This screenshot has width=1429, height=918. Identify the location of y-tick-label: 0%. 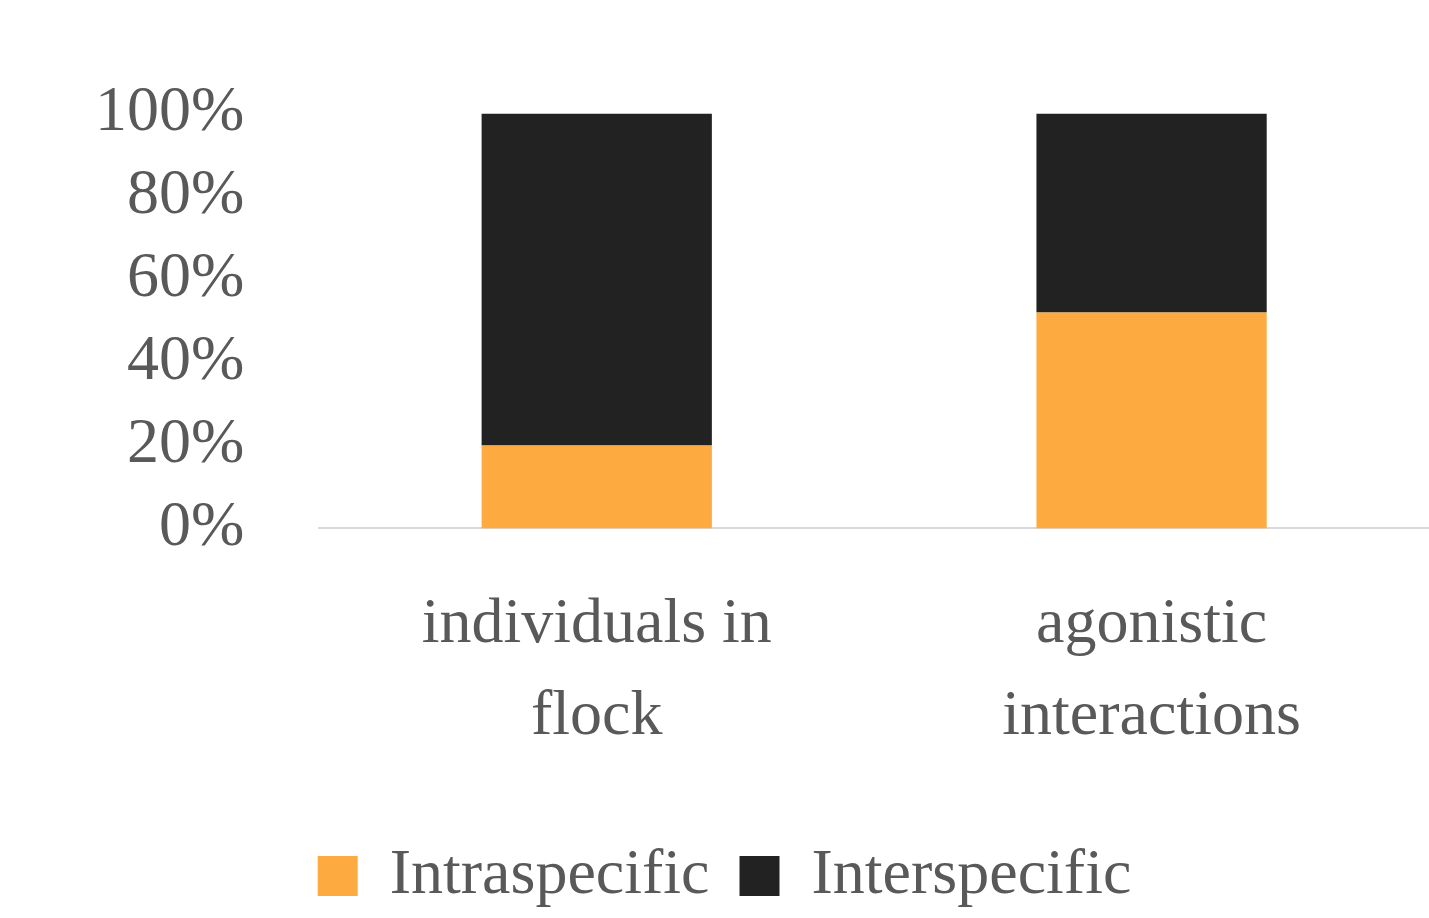
(202, 524).